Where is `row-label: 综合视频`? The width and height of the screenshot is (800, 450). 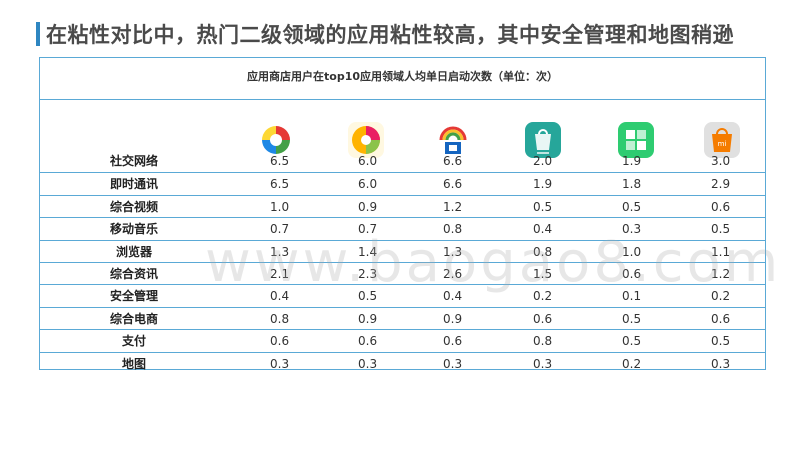 row-label: 综合视频 is located at coordinates (134, 206).